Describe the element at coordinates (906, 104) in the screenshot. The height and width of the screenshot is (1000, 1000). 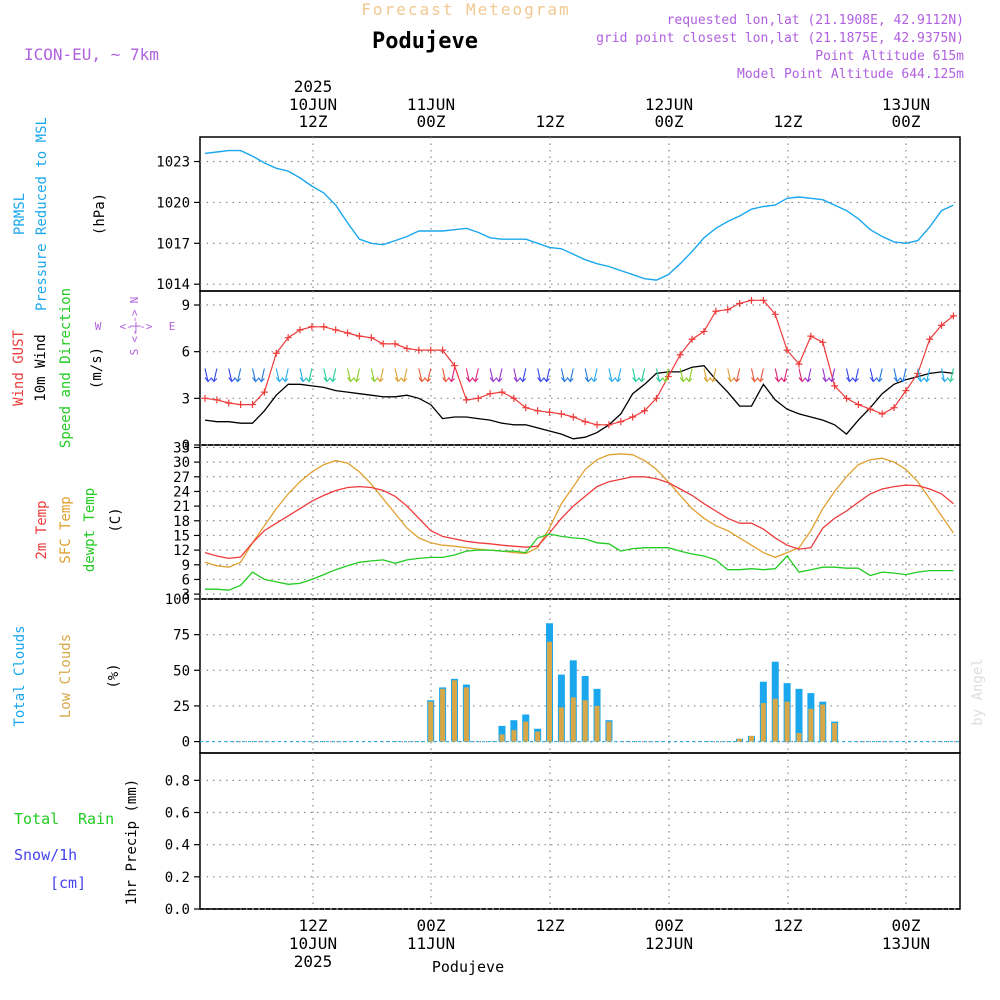
I see `top-time-label-6-l2: 13JUN` at that location.